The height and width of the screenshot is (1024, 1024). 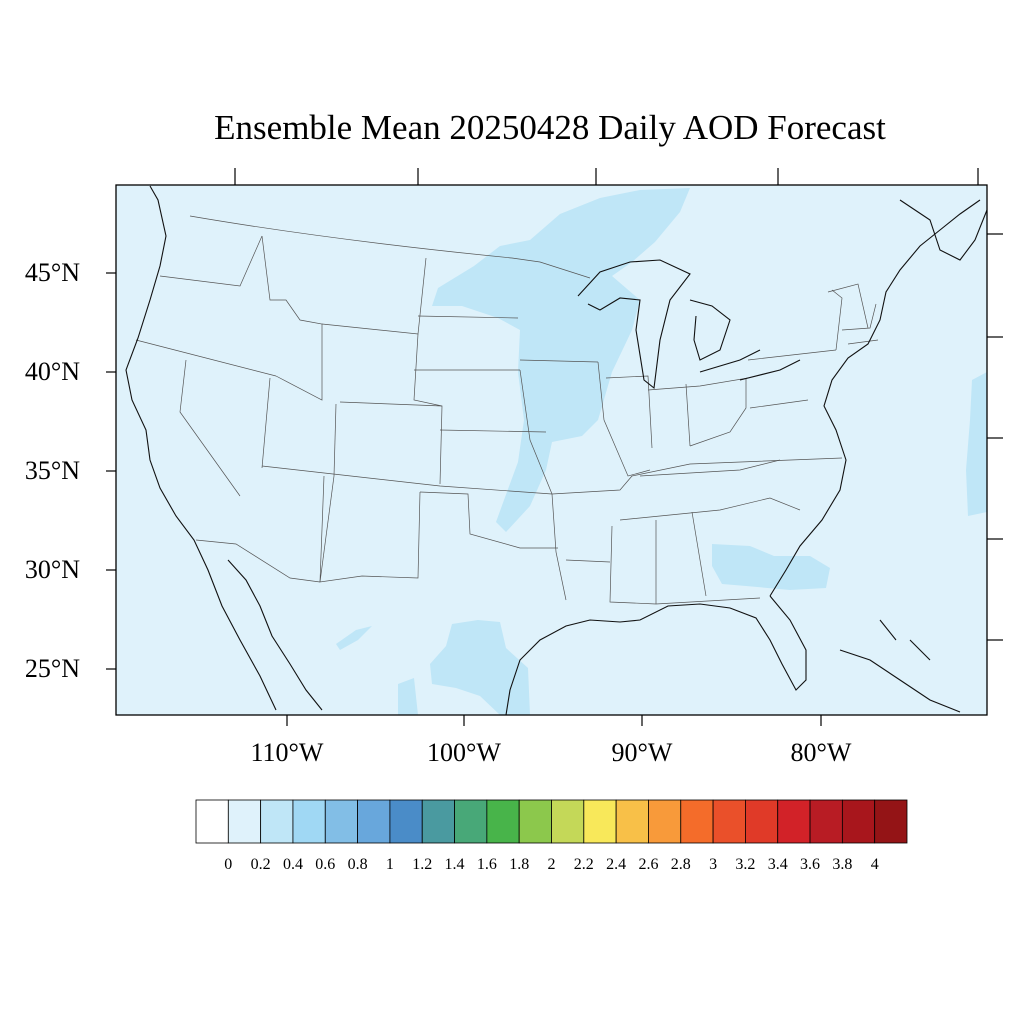 What do you see at coordinates (228, 864) in the screenshot?
I see `colorbar-tick-label: 0` at bounding box center [228, 864].